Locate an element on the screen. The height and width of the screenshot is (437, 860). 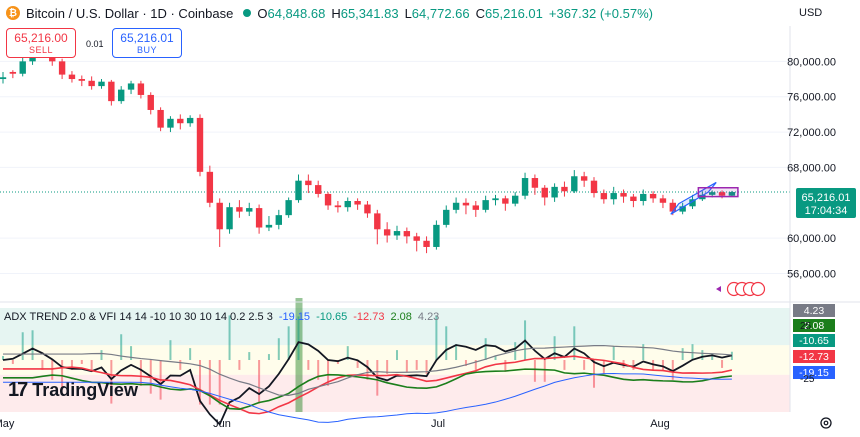
close-label: C is located at coordinates (480, 13).